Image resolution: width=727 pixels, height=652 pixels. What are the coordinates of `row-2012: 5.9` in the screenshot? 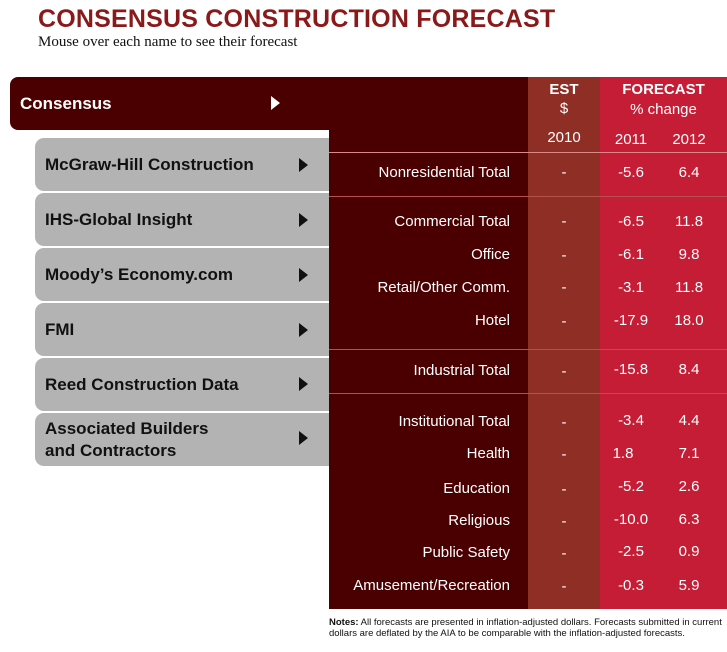 It's located at (689, 585).